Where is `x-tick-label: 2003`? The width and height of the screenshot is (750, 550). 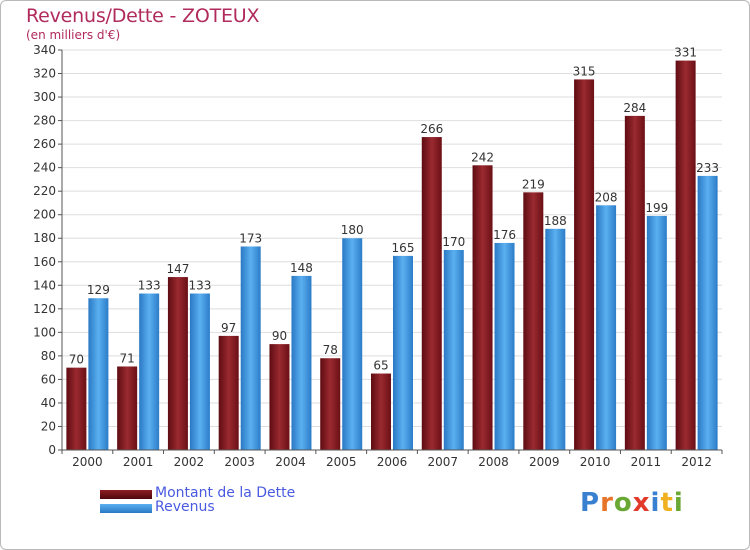
x-tick-label: 2003 is located at coordinates (239, 462).